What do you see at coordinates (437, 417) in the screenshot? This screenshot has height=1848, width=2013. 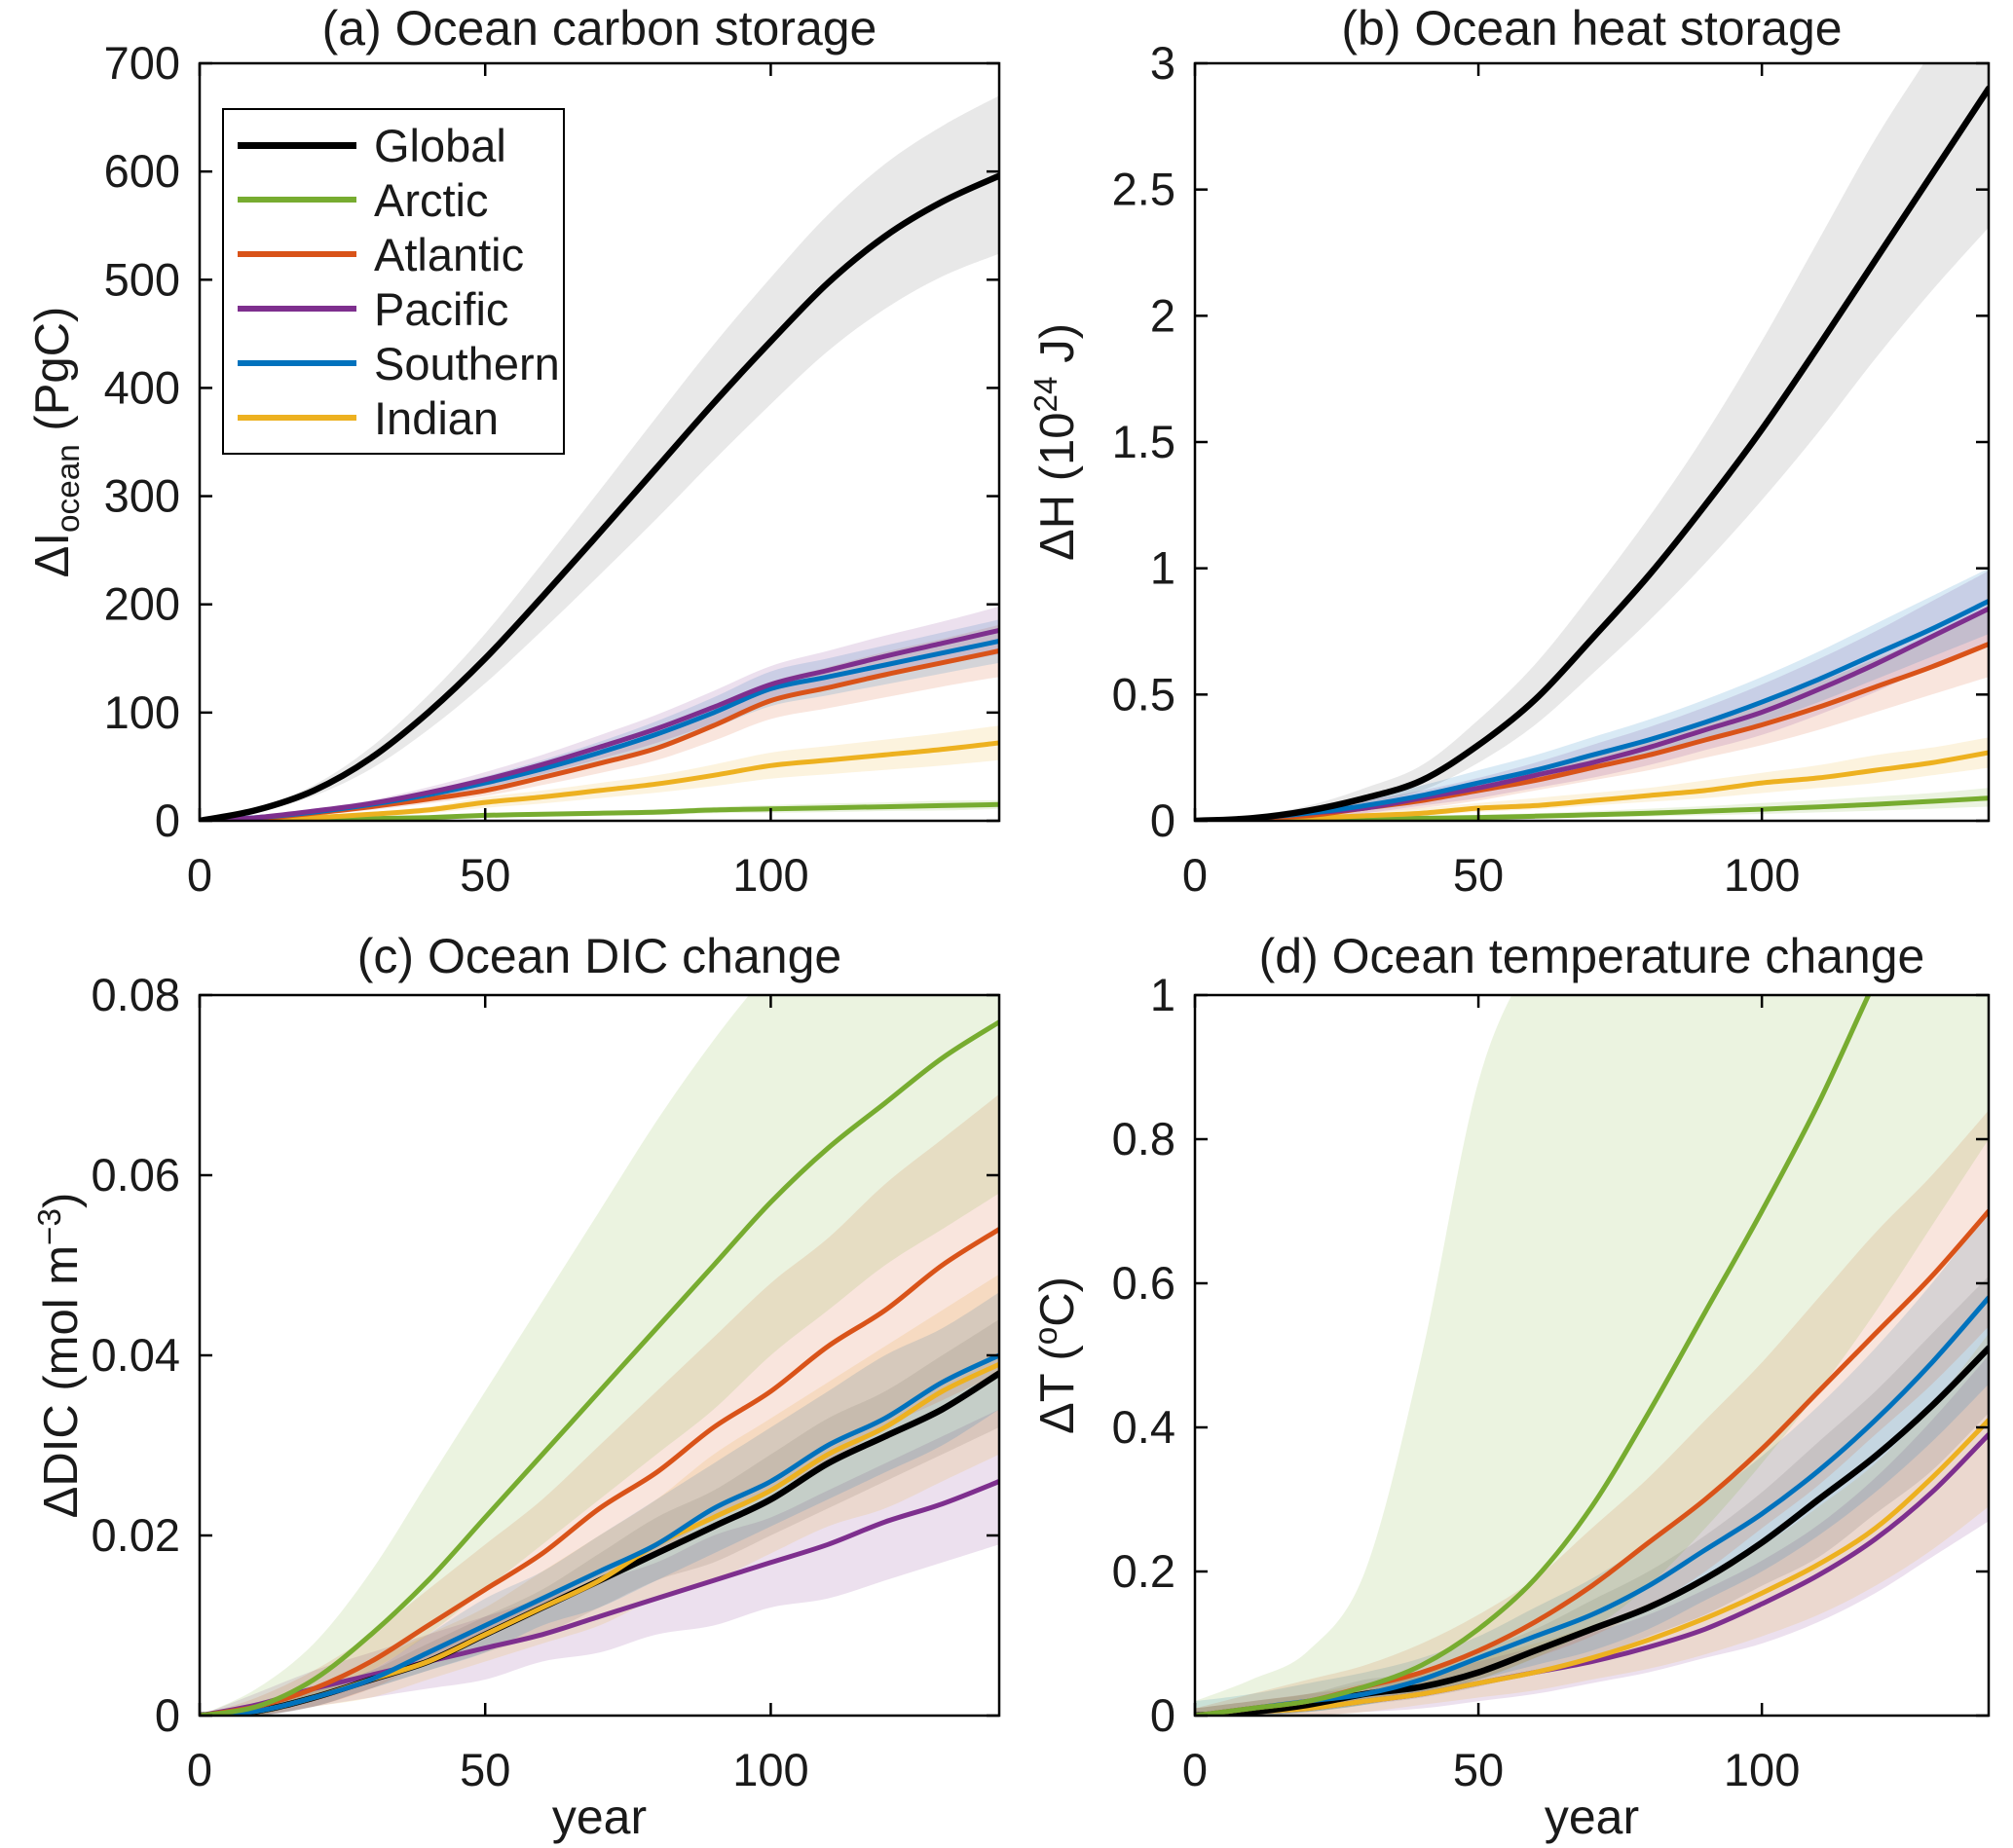 I see `legend-label: Indian` at bounding box center [437, 417].